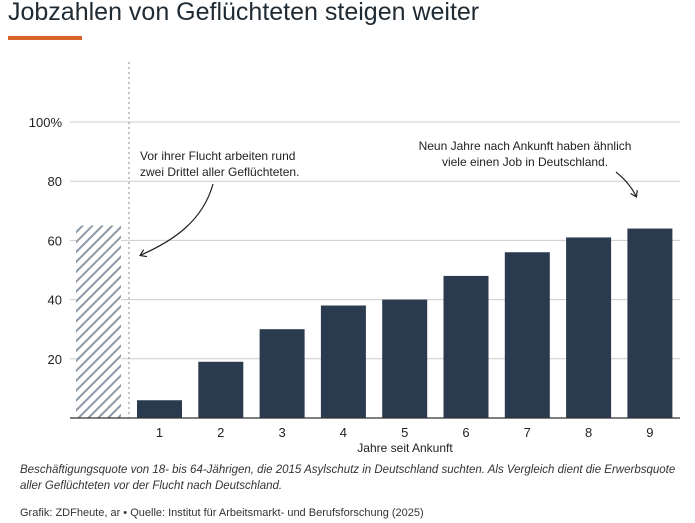 This screenshot has width=695, height=523. I want to click on x-tick-label: 3, so click(281, 432).